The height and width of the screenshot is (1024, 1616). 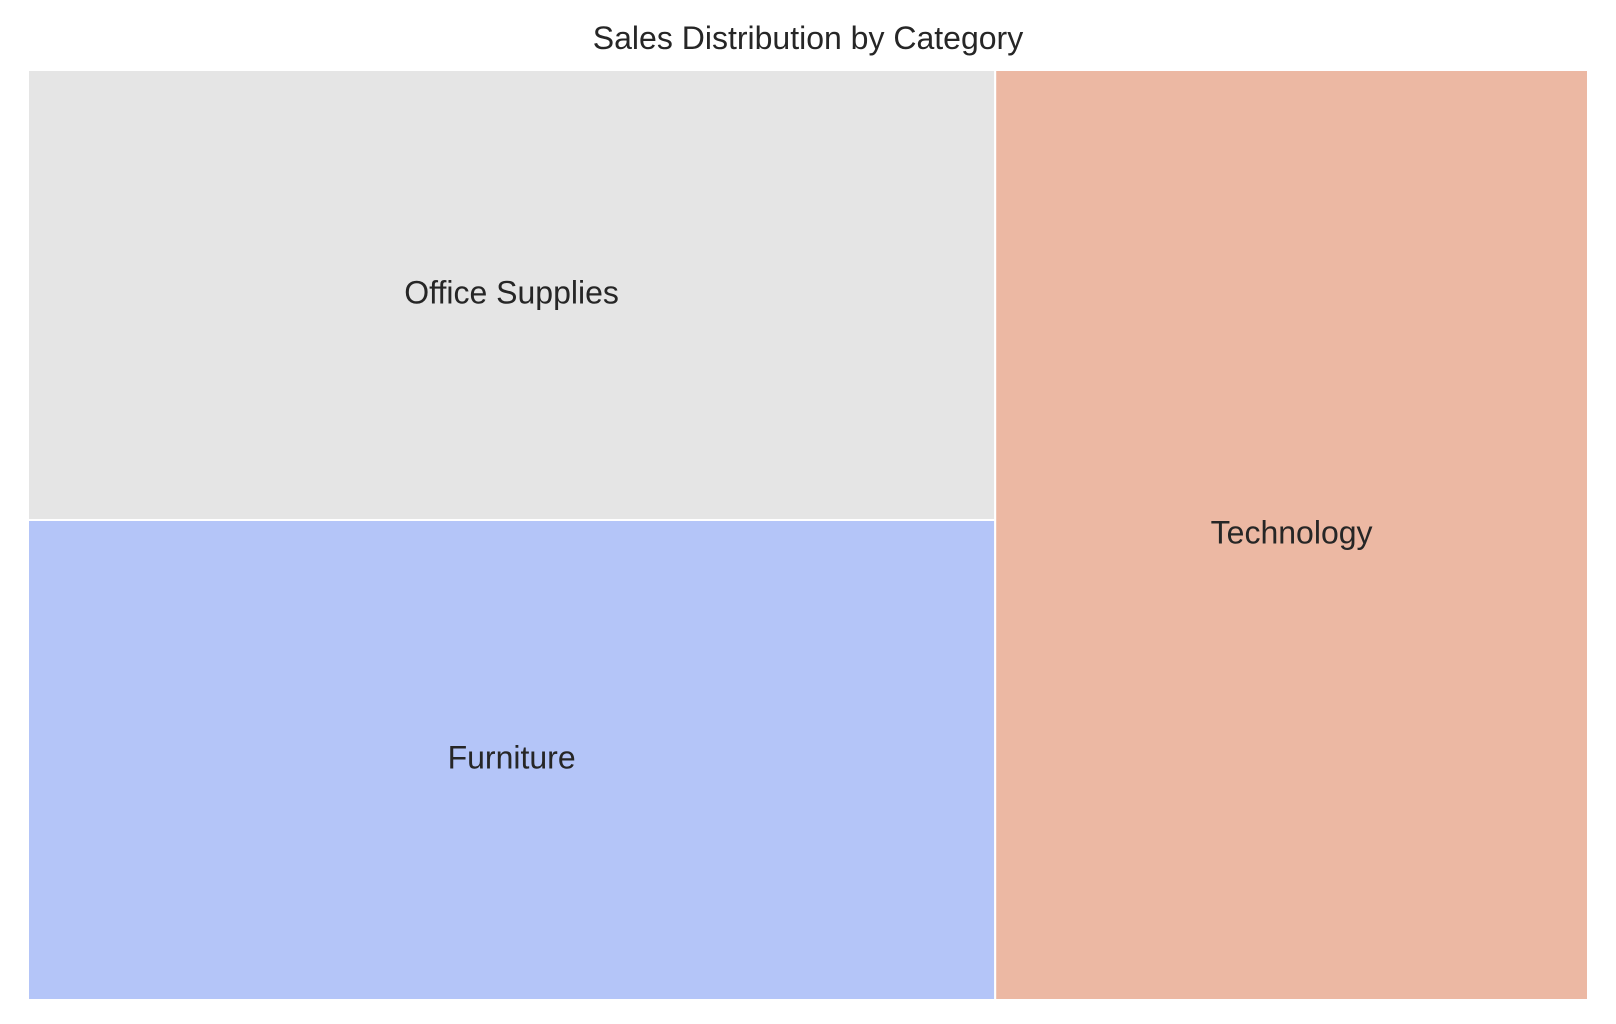 I want to click on treemap-label-technology: Technology, so click(x=1292, y=532).